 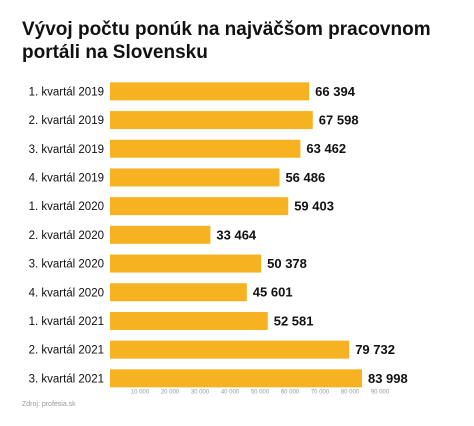 I want to click on value-label: 45 601, so click(x=273, y=292).